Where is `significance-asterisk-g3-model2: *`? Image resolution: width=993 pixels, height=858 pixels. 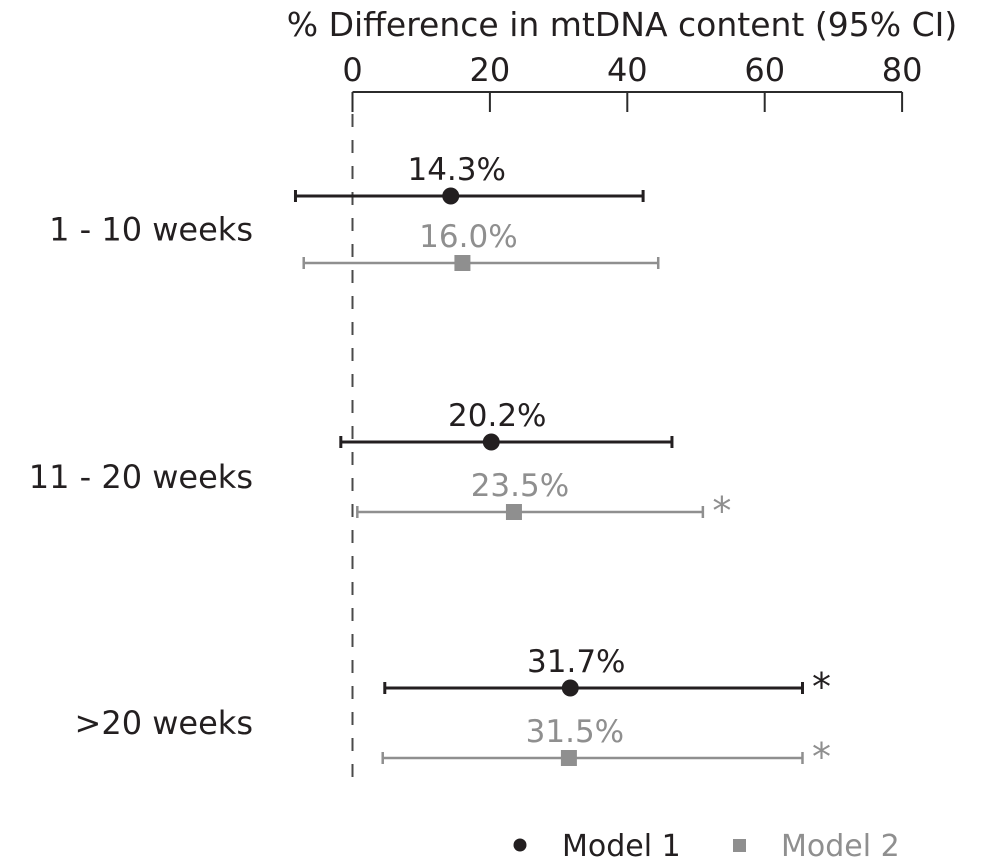 significance-asterisk-g3-model2: * is located at coordinates (821, 757).